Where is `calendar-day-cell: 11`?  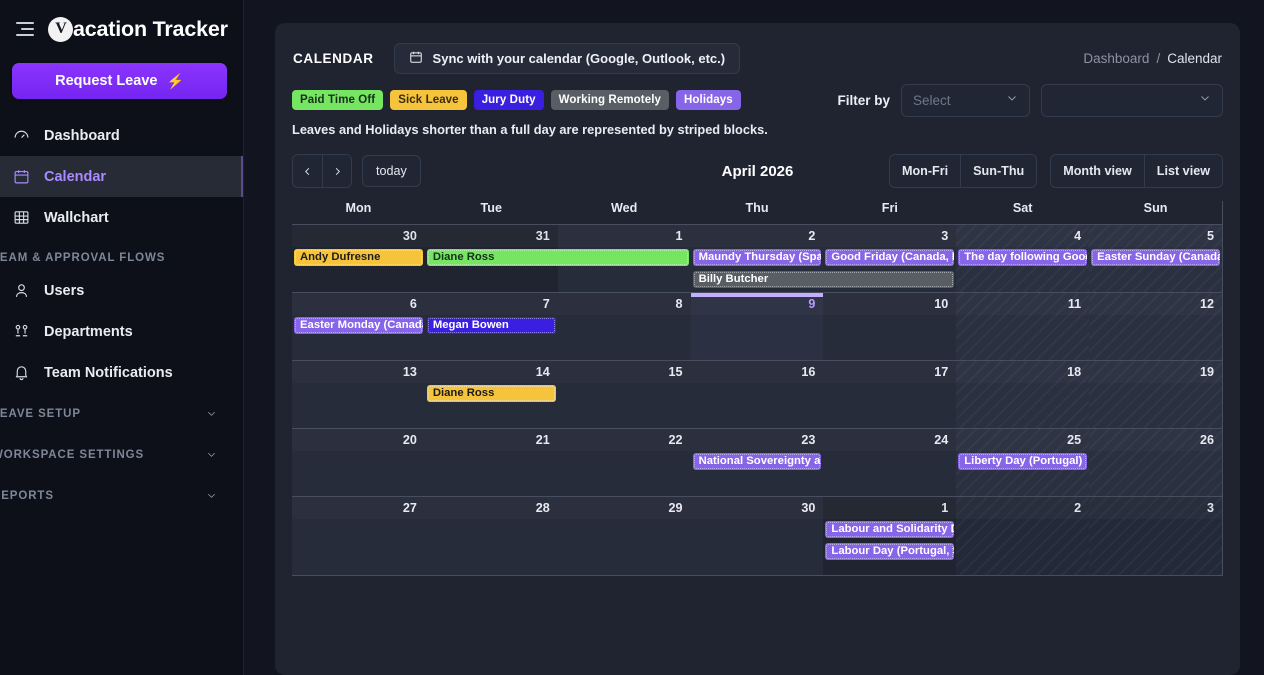
calendar-day-cell: 11 is located at coordinates (1023, 326).